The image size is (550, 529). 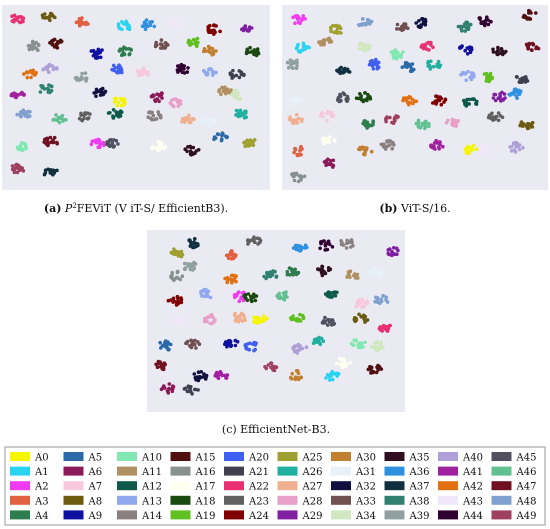 What do you see at coordinates (419, 516) in the screenshot?
I see `legend-label: A39` at bounding box center [419, 516].